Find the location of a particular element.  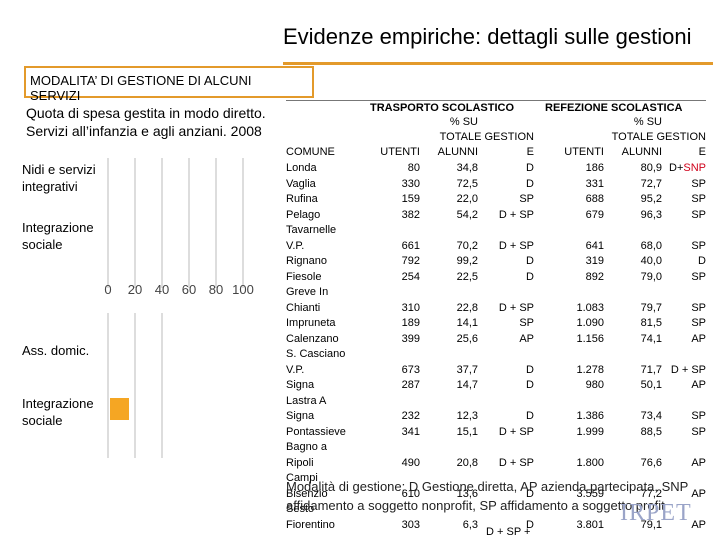

comune-name: Calenzano is located at coordinates (312, 338).